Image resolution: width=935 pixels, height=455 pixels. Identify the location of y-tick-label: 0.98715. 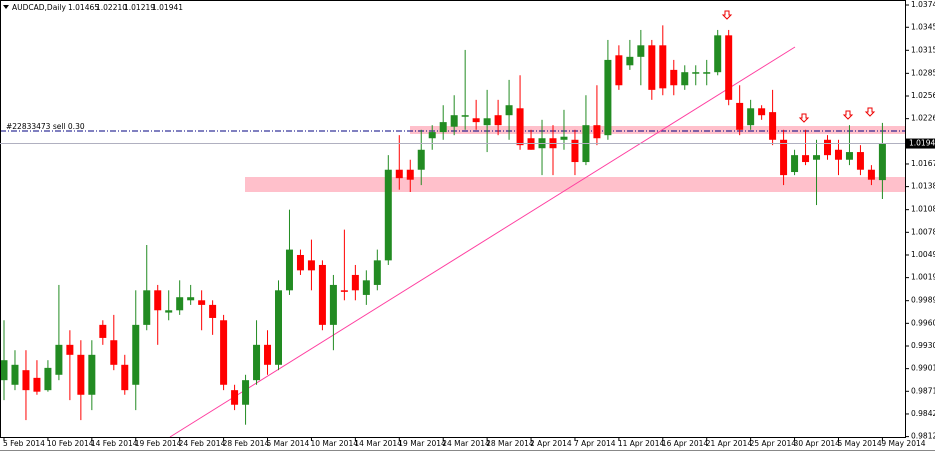
(923, 390).